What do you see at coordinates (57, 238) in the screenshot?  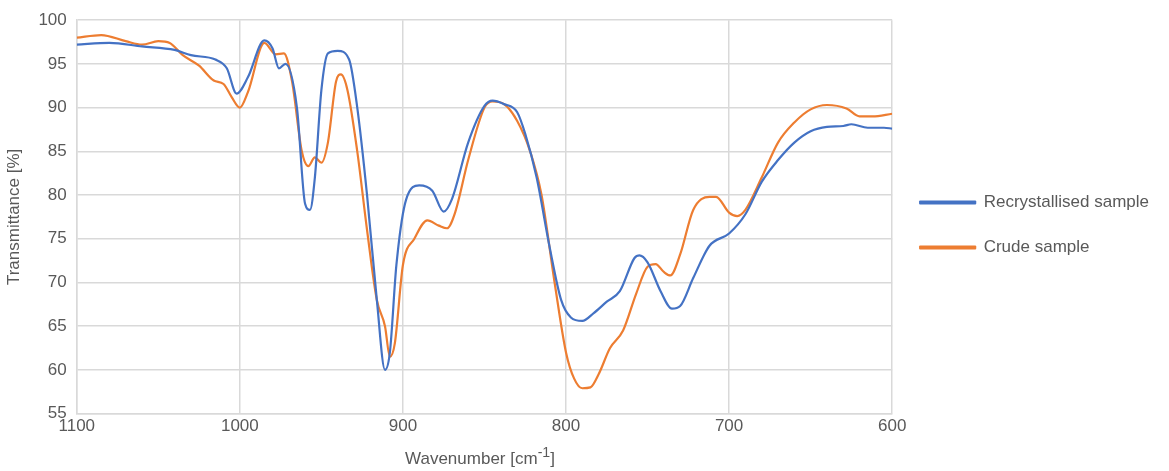 I see `y-tick-label: 75` at bounding box center [57, 238].